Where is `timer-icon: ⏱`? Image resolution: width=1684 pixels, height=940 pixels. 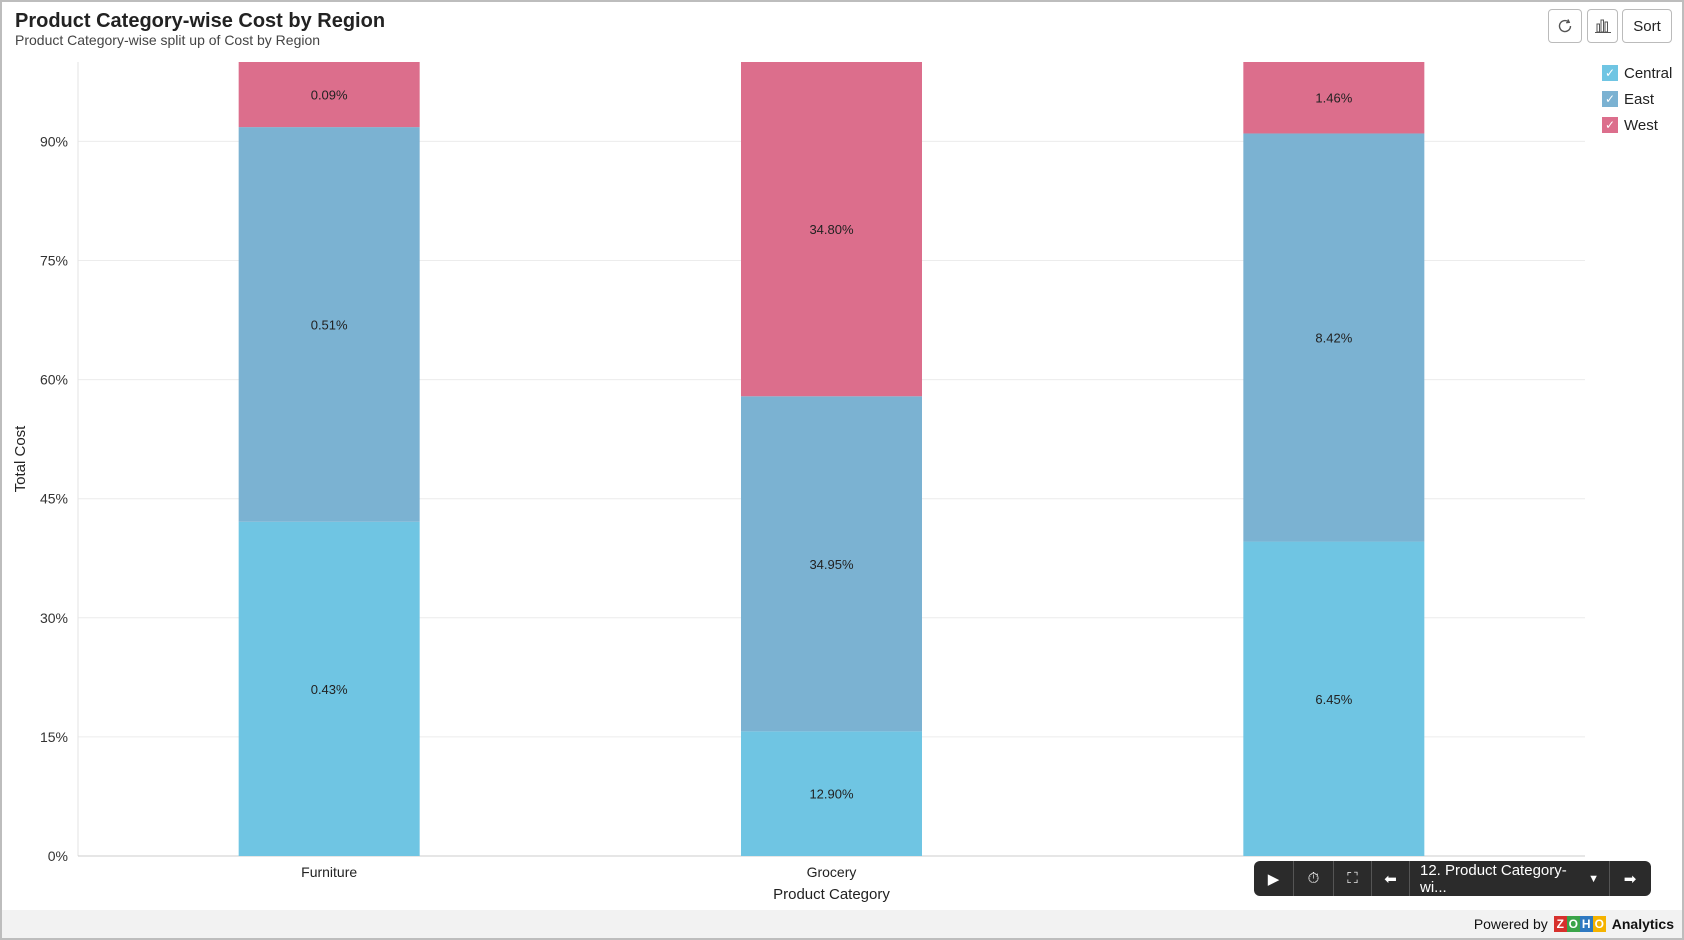 timer-icon: ⏱ is located at coordinates (1313, 878).